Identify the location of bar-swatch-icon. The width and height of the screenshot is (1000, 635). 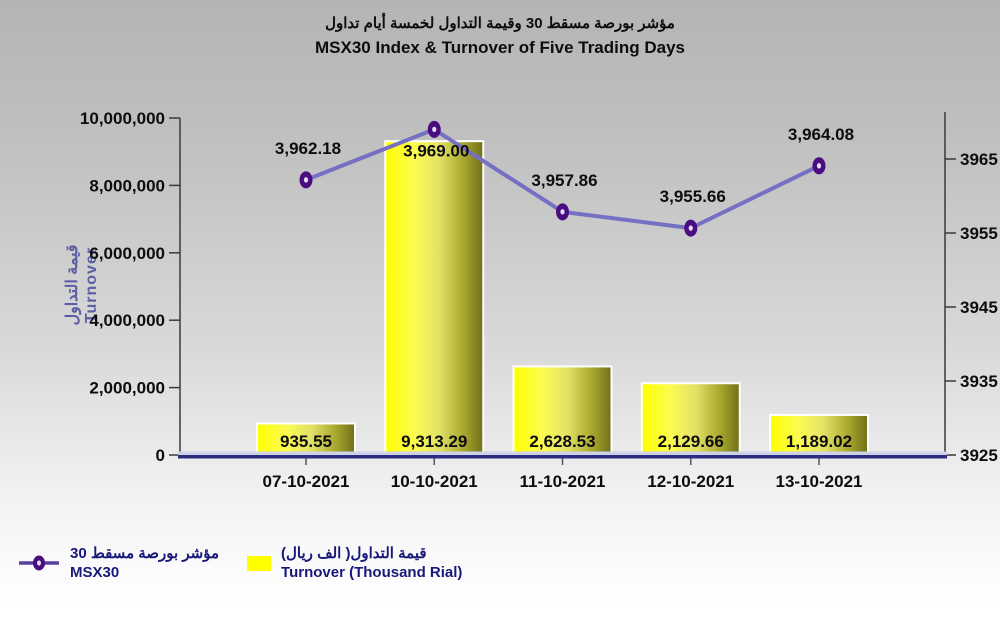
(259, 563).